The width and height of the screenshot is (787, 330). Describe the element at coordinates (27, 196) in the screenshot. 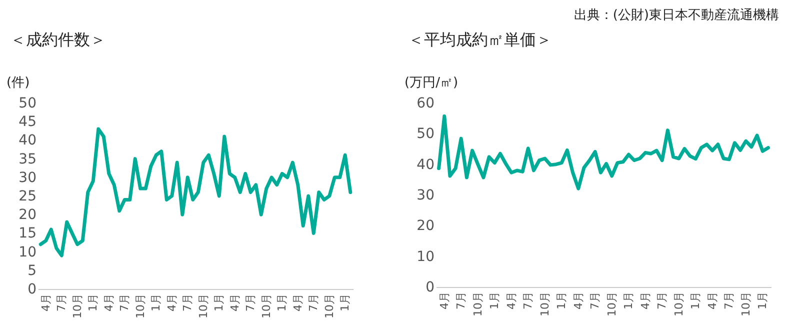

I see `y-tick-label: 25` at that location.